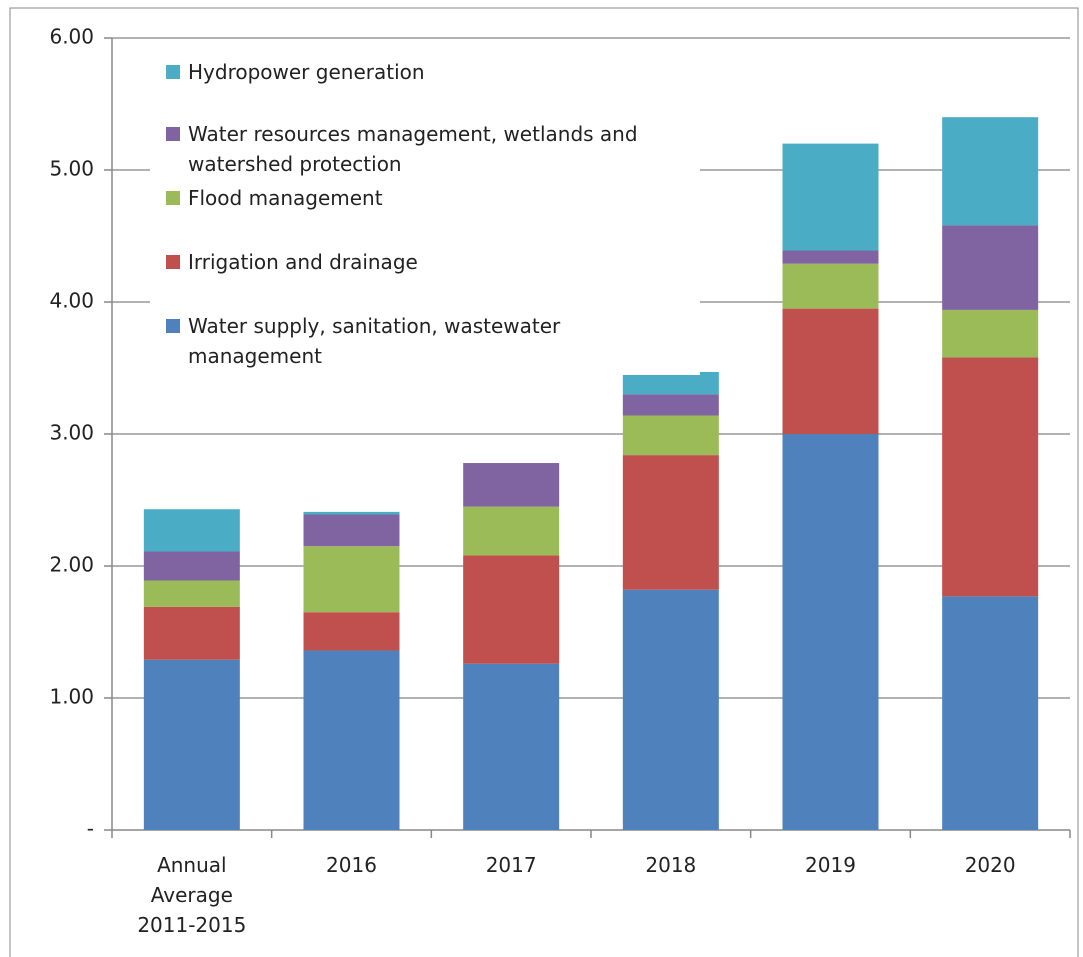 Image resolution: width=1083 pixels, height=957 pixels. Describe the element at coordinates (990, 865) in the screenshot. I see `x-tick-label: 2020` at that location.